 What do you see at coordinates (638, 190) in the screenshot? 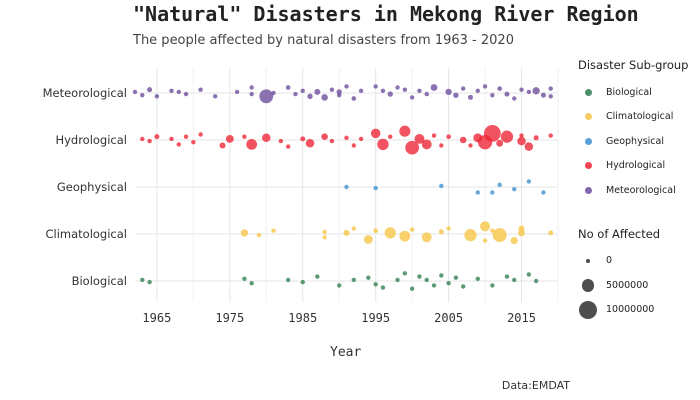
I see `legend-item: Meteorological` at bounding box center [638, 190].